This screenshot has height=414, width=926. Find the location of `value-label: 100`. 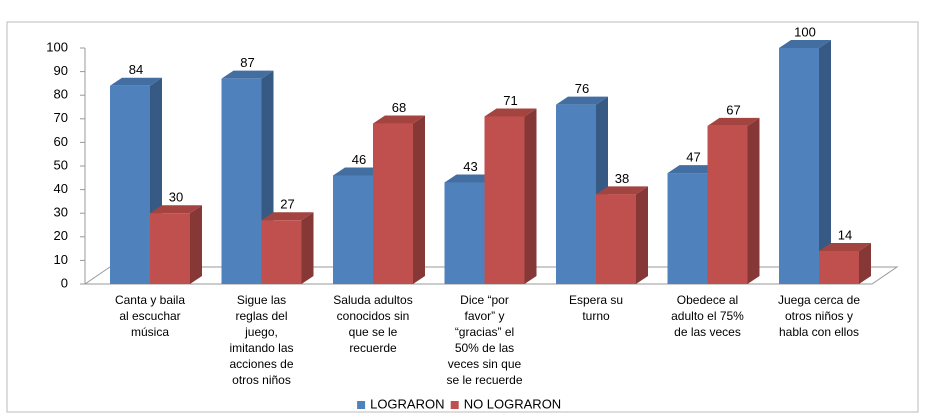

value-label: 100 is located at coordinates (805, 31).